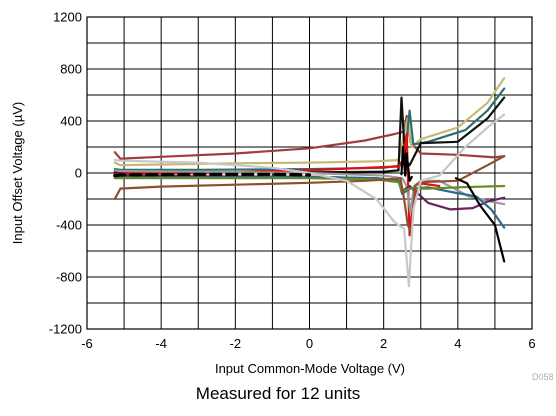 Image resolution: width=556 pixels, height=416 pixels. I want to click on chart-caption: Measured for 12 units, so click(278, 393).